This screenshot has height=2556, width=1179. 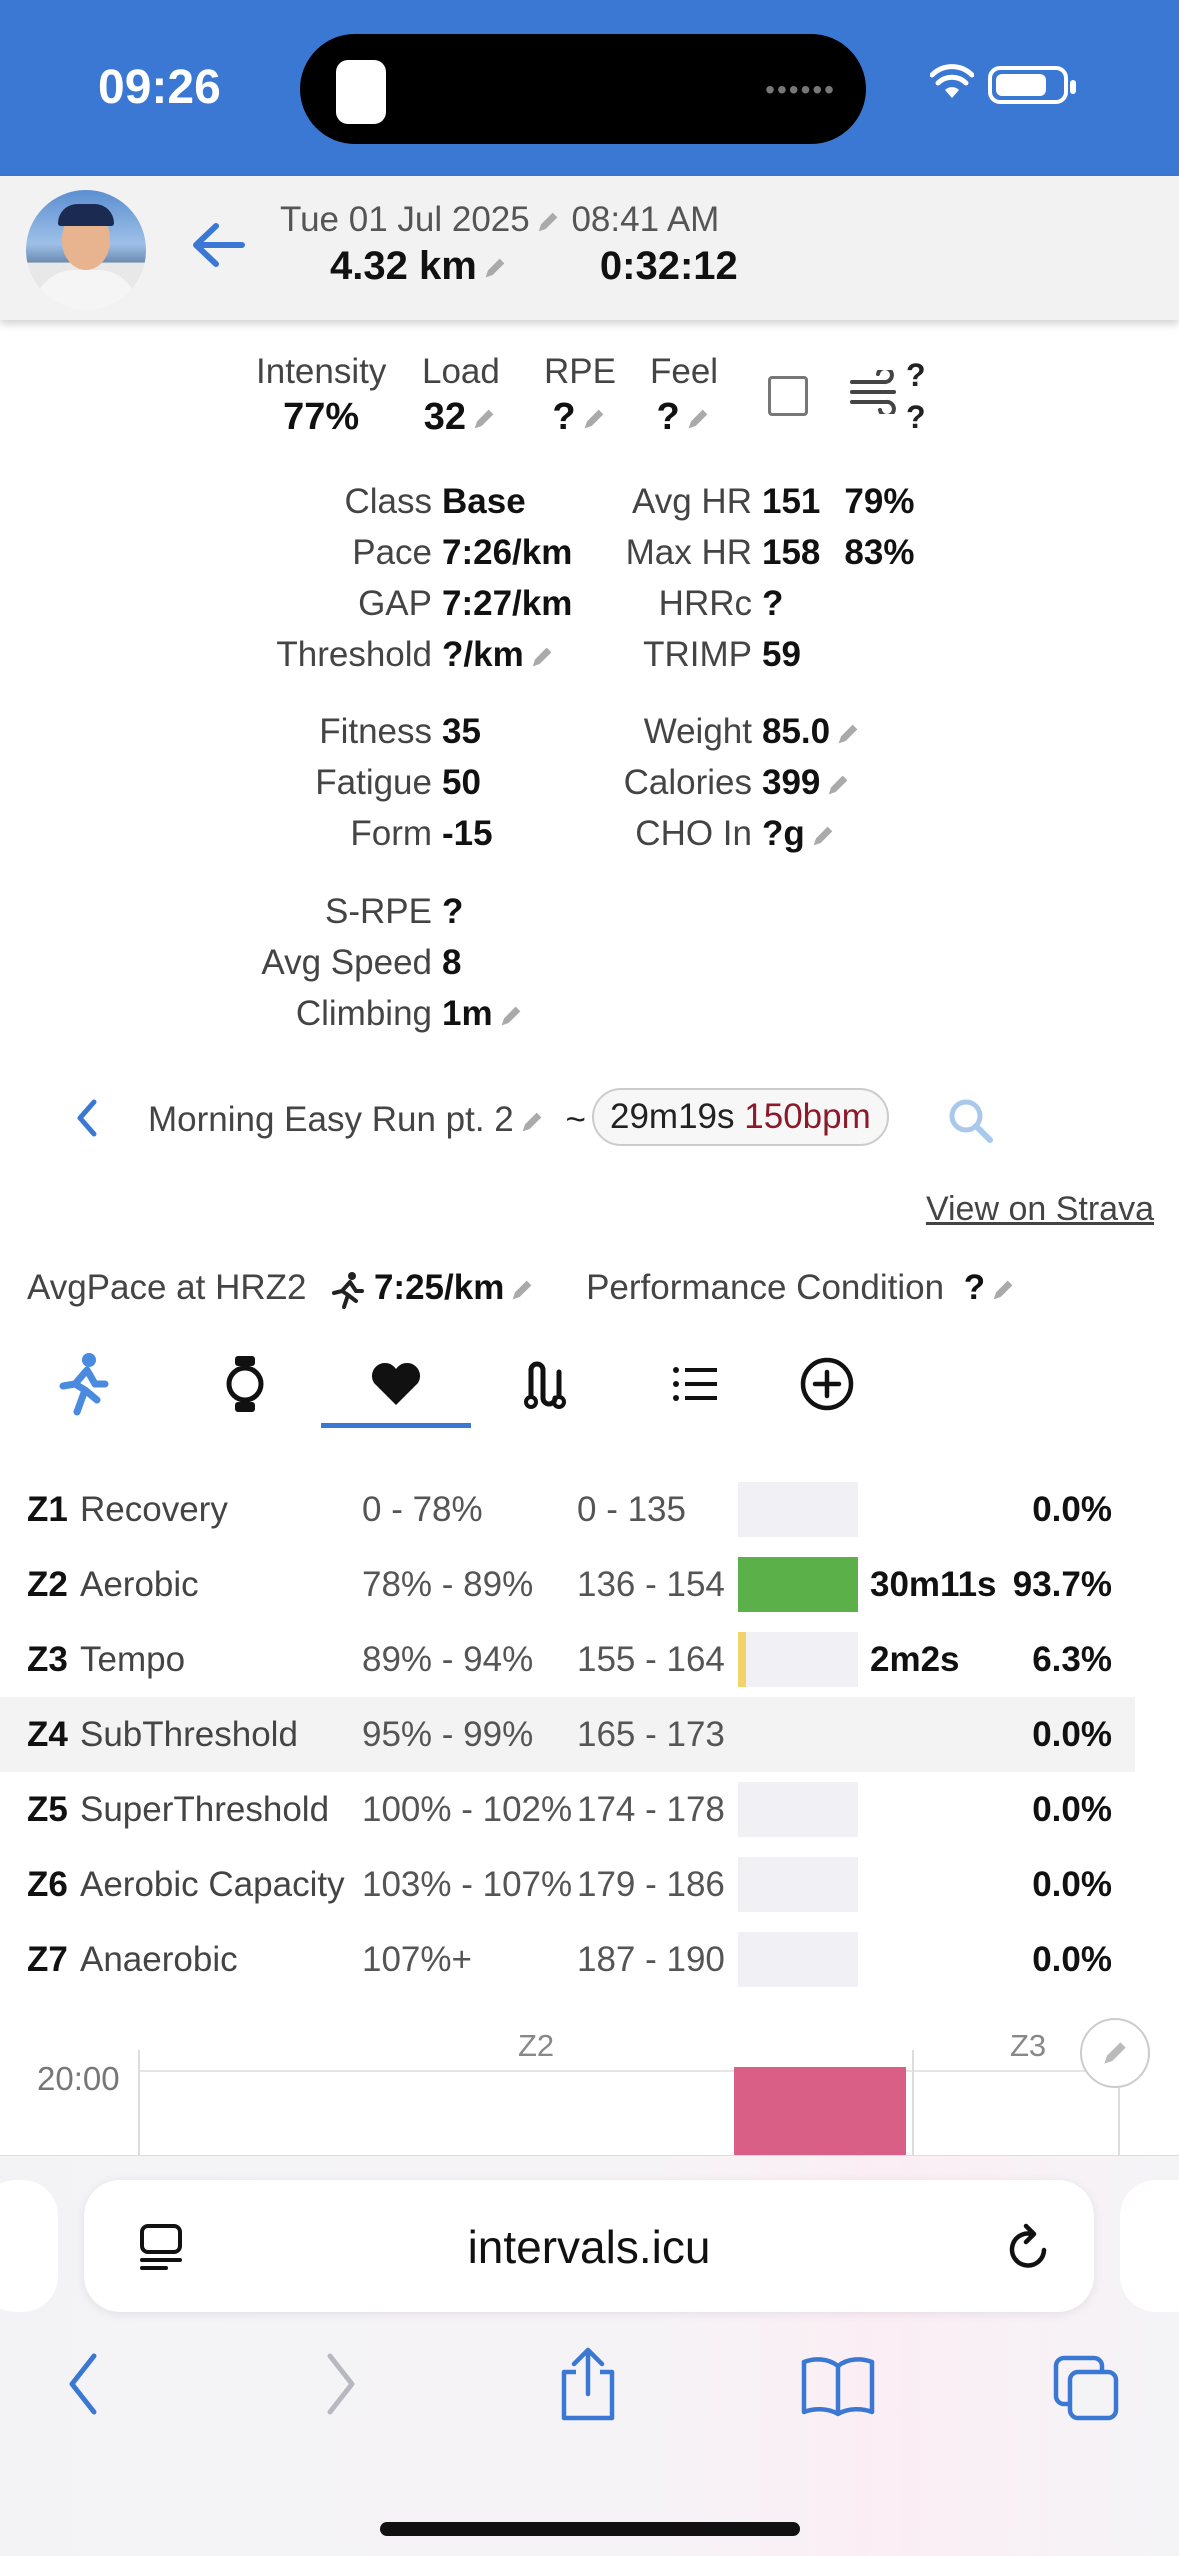 I want to click on chart-gridline, so click(x=628, y=2071).